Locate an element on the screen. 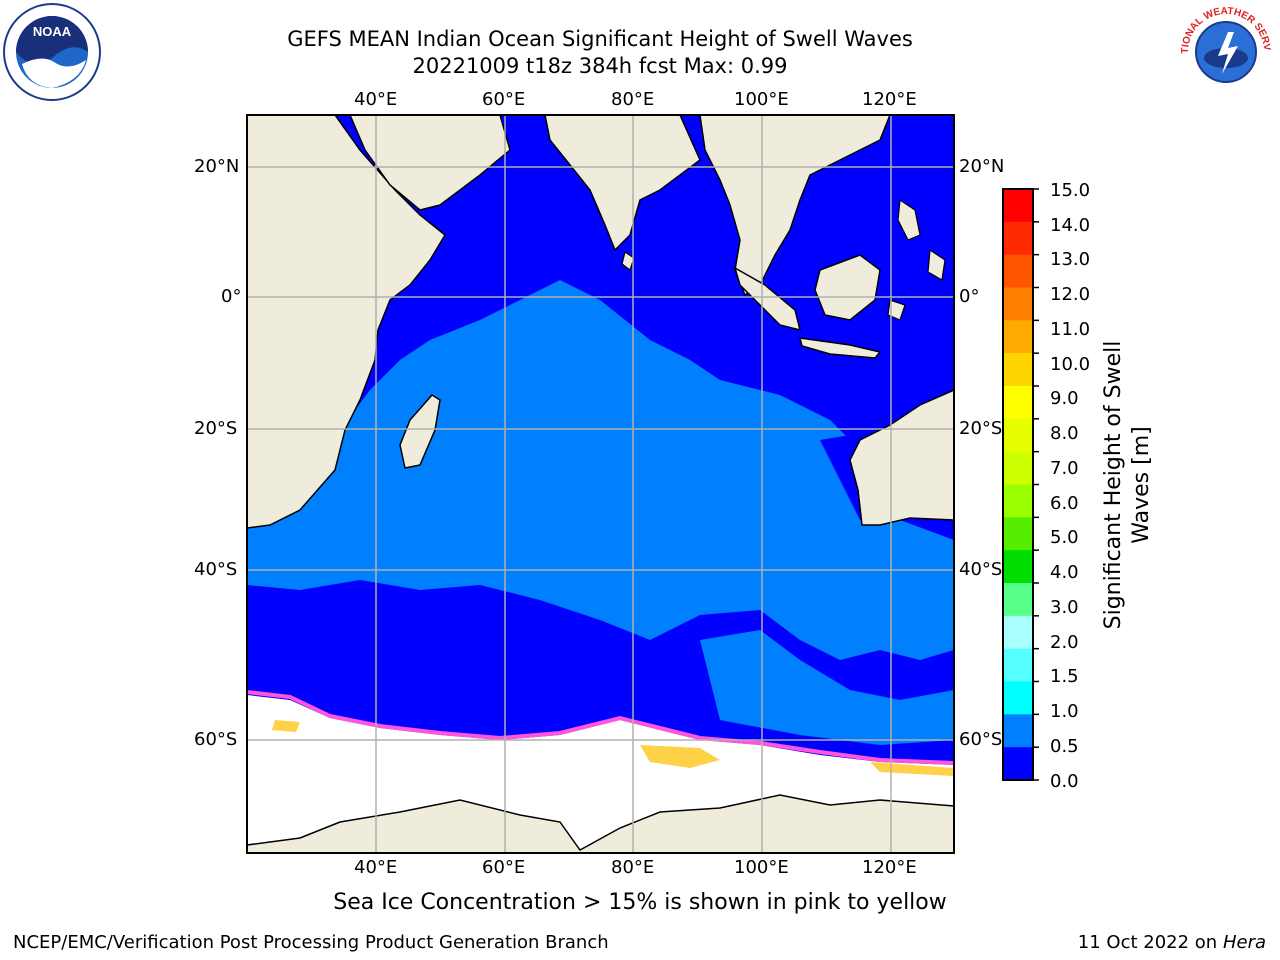  lon-label-top: 80°E is located at coordinates (633, 99).